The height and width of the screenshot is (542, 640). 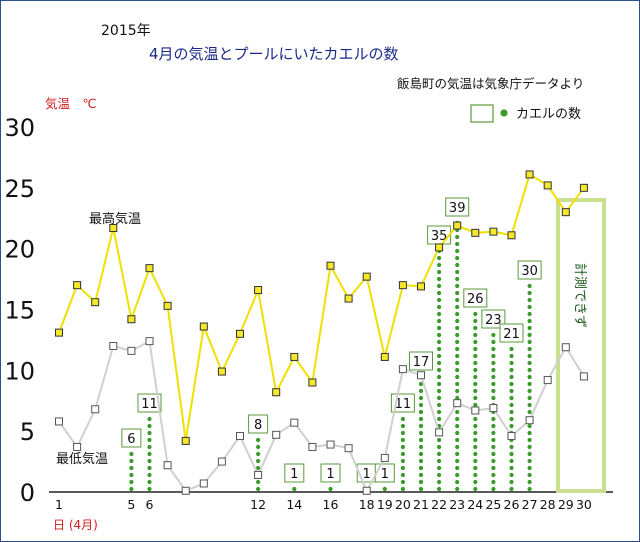 I want to click on x-tick-label: 24, so click(x=475, y=504).